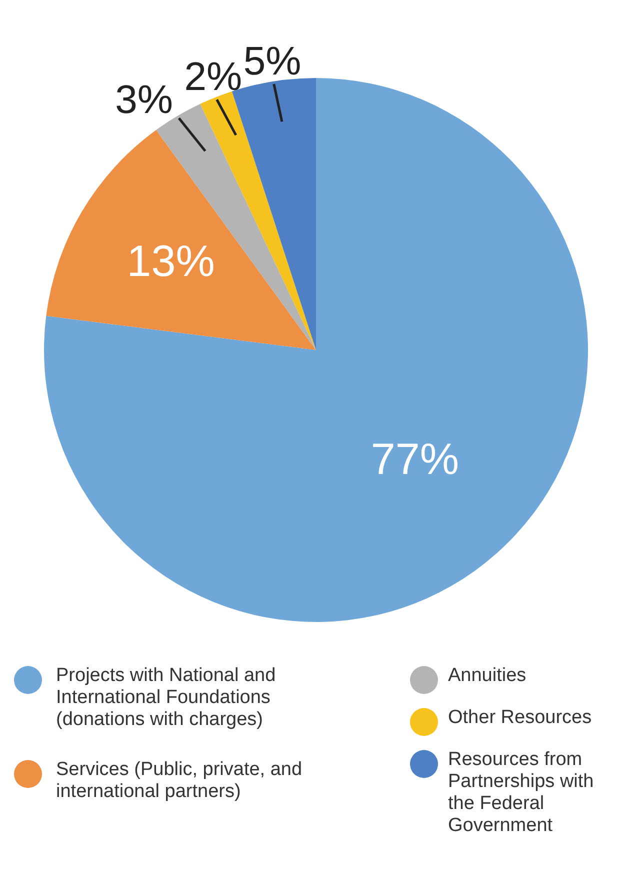 This screenshot has height=875, width=626. I want to click on data-label: 3%, so click(144, 100).